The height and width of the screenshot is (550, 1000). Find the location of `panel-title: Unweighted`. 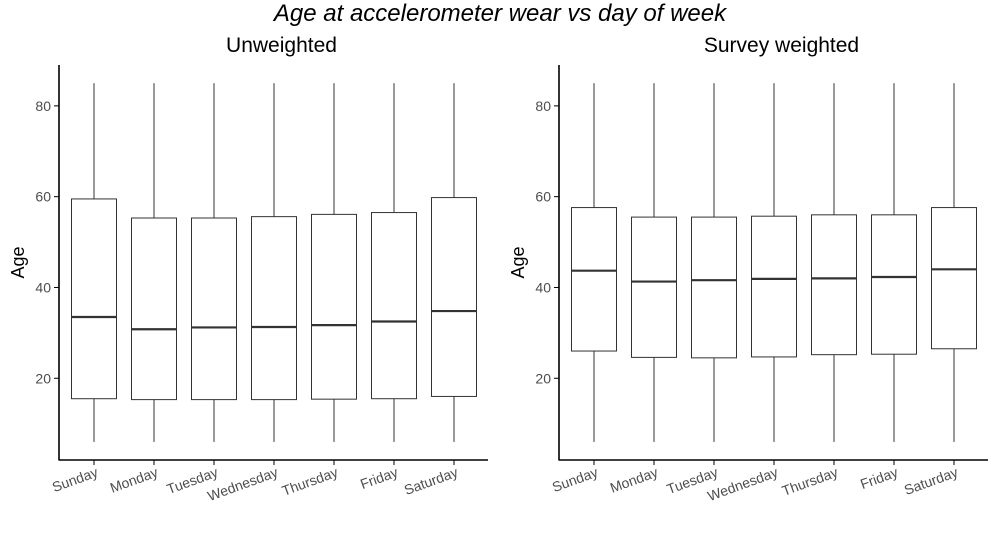

panel-title: Unweighted is located at coordinates (281, 45).